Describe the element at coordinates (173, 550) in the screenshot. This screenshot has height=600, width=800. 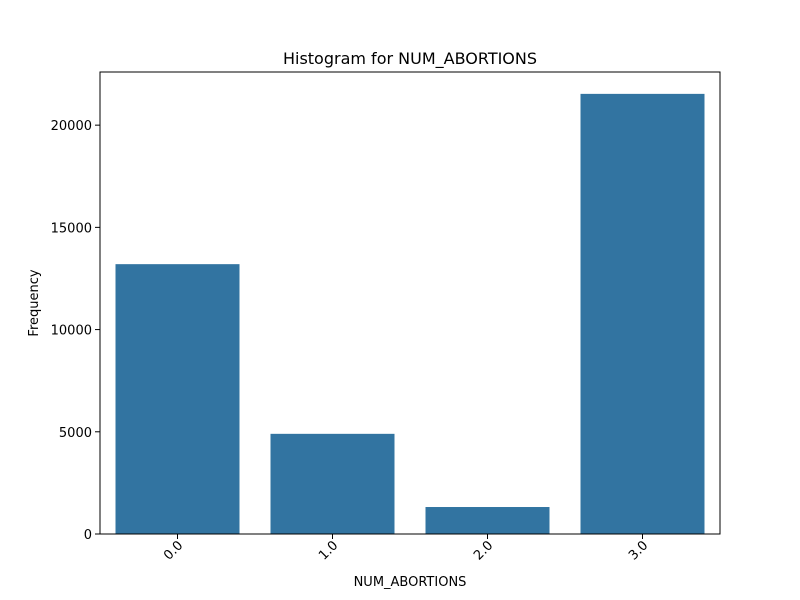
I see `x-tick-label: 0.0` at that location.